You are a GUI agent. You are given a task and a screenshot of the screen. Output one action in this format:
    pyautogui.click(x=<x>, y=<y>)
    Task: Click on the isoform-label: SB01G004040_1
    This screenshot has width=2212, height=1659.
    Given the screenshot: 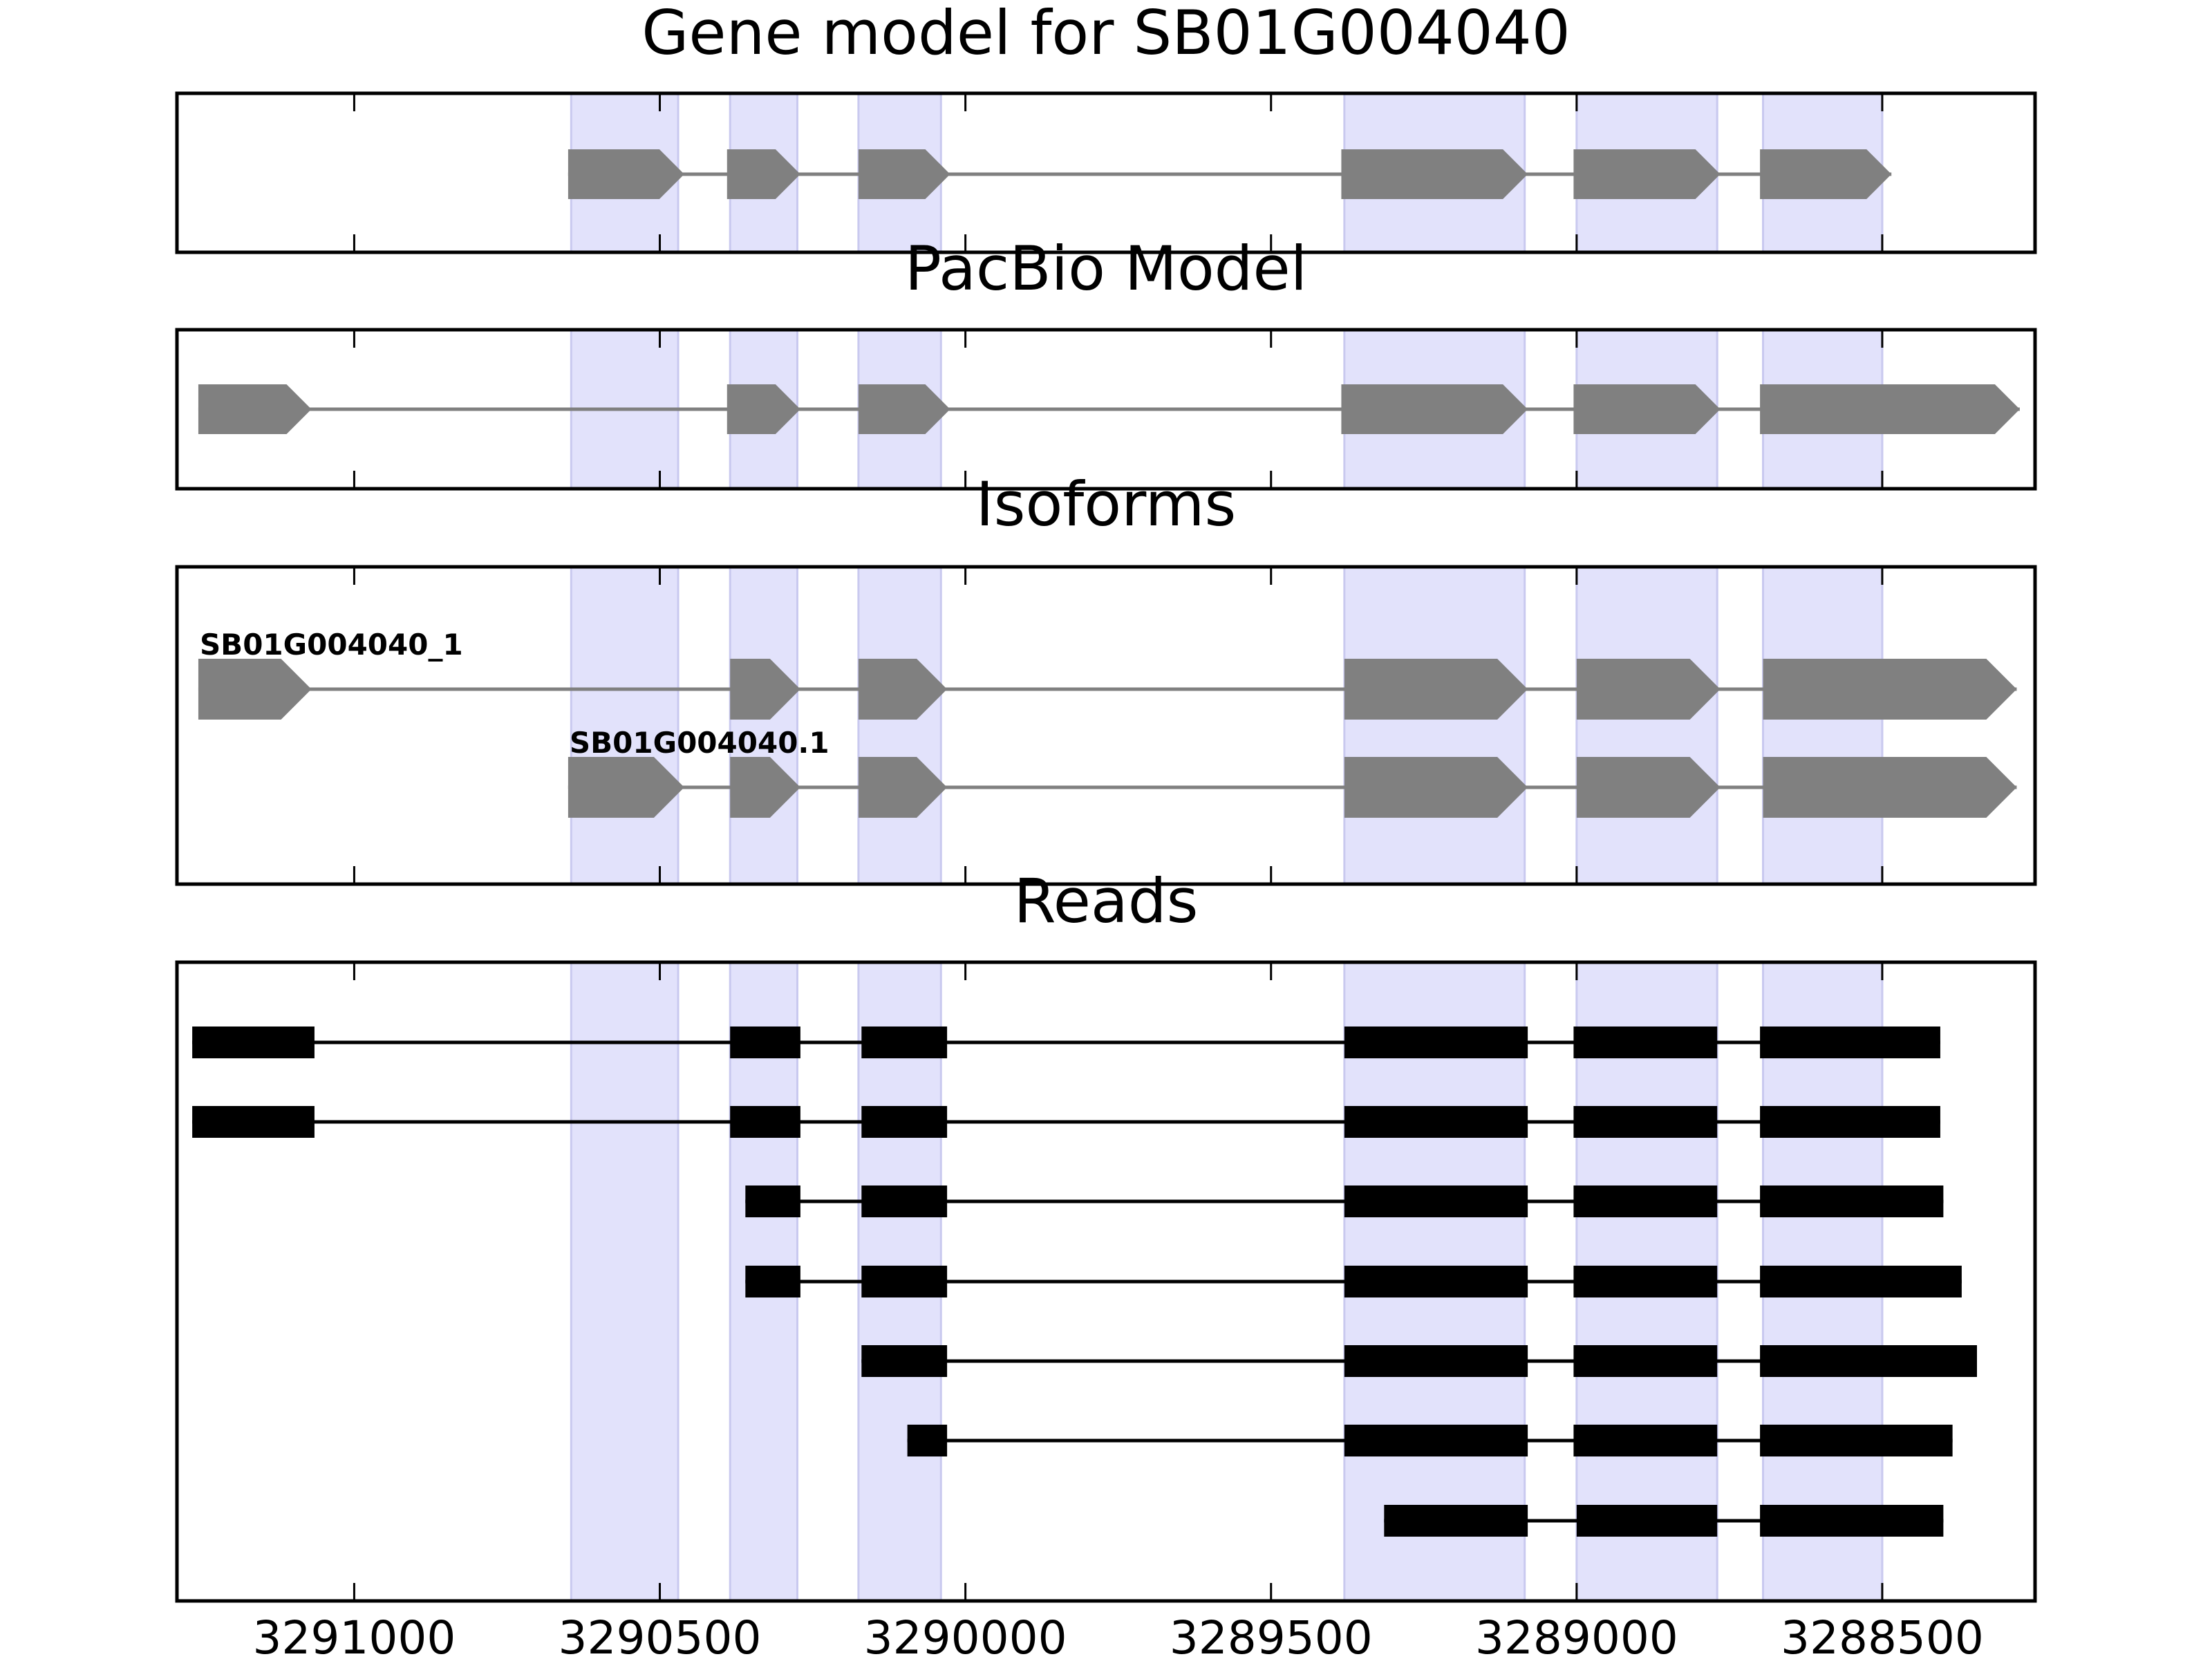 What is the action you would take?
    pyautogui.click(x=331, y=645)
    